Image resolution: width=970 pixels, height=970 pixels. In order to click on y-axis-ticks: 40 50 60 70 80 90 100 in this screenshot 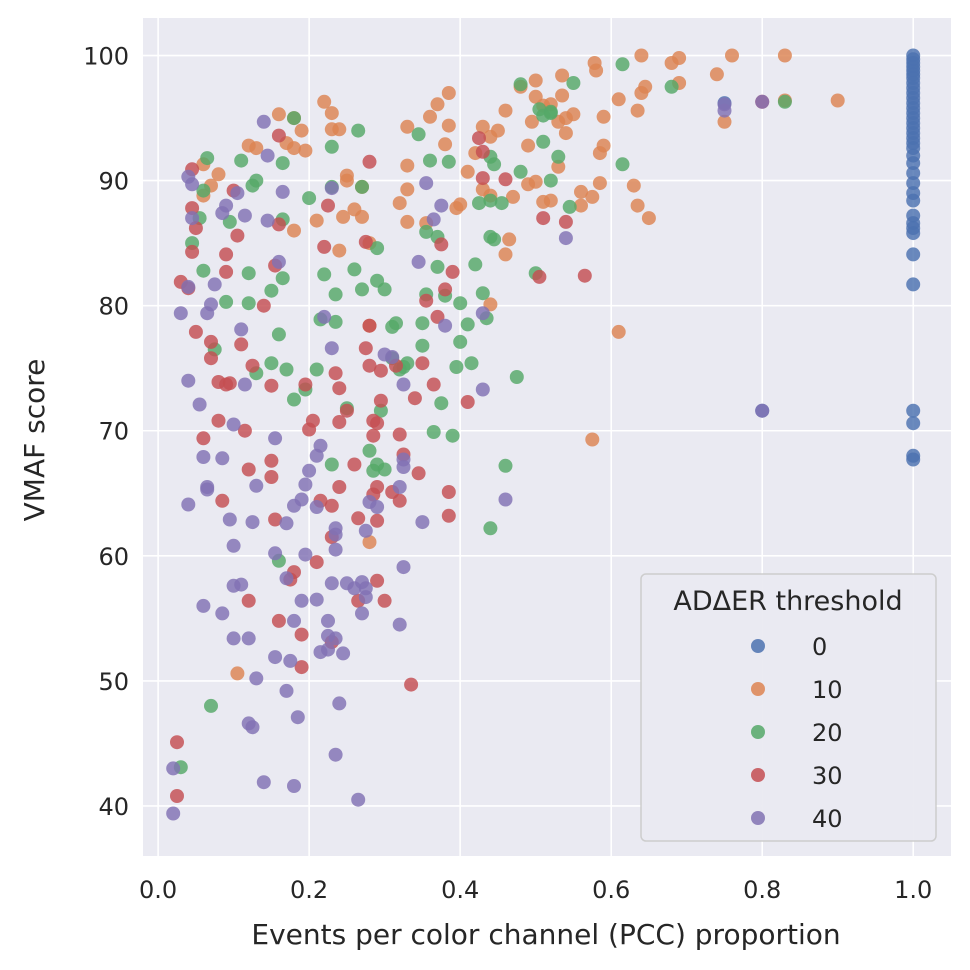, I will do `click(106, 432)`.